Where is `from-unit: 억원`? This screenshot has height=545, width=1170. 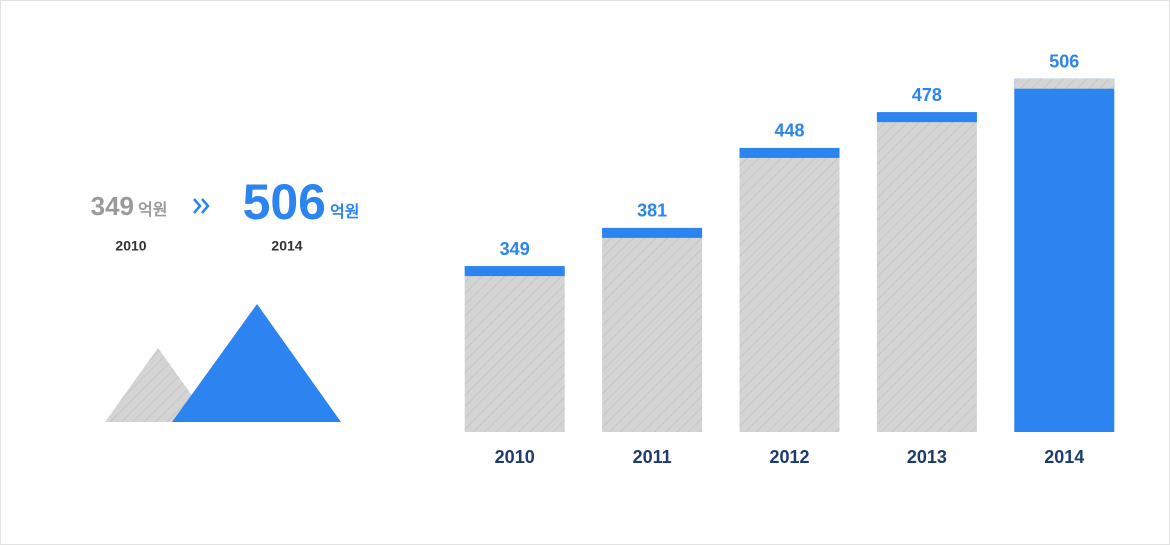
from-unit: 억원 is located at coordinates (152, 209).